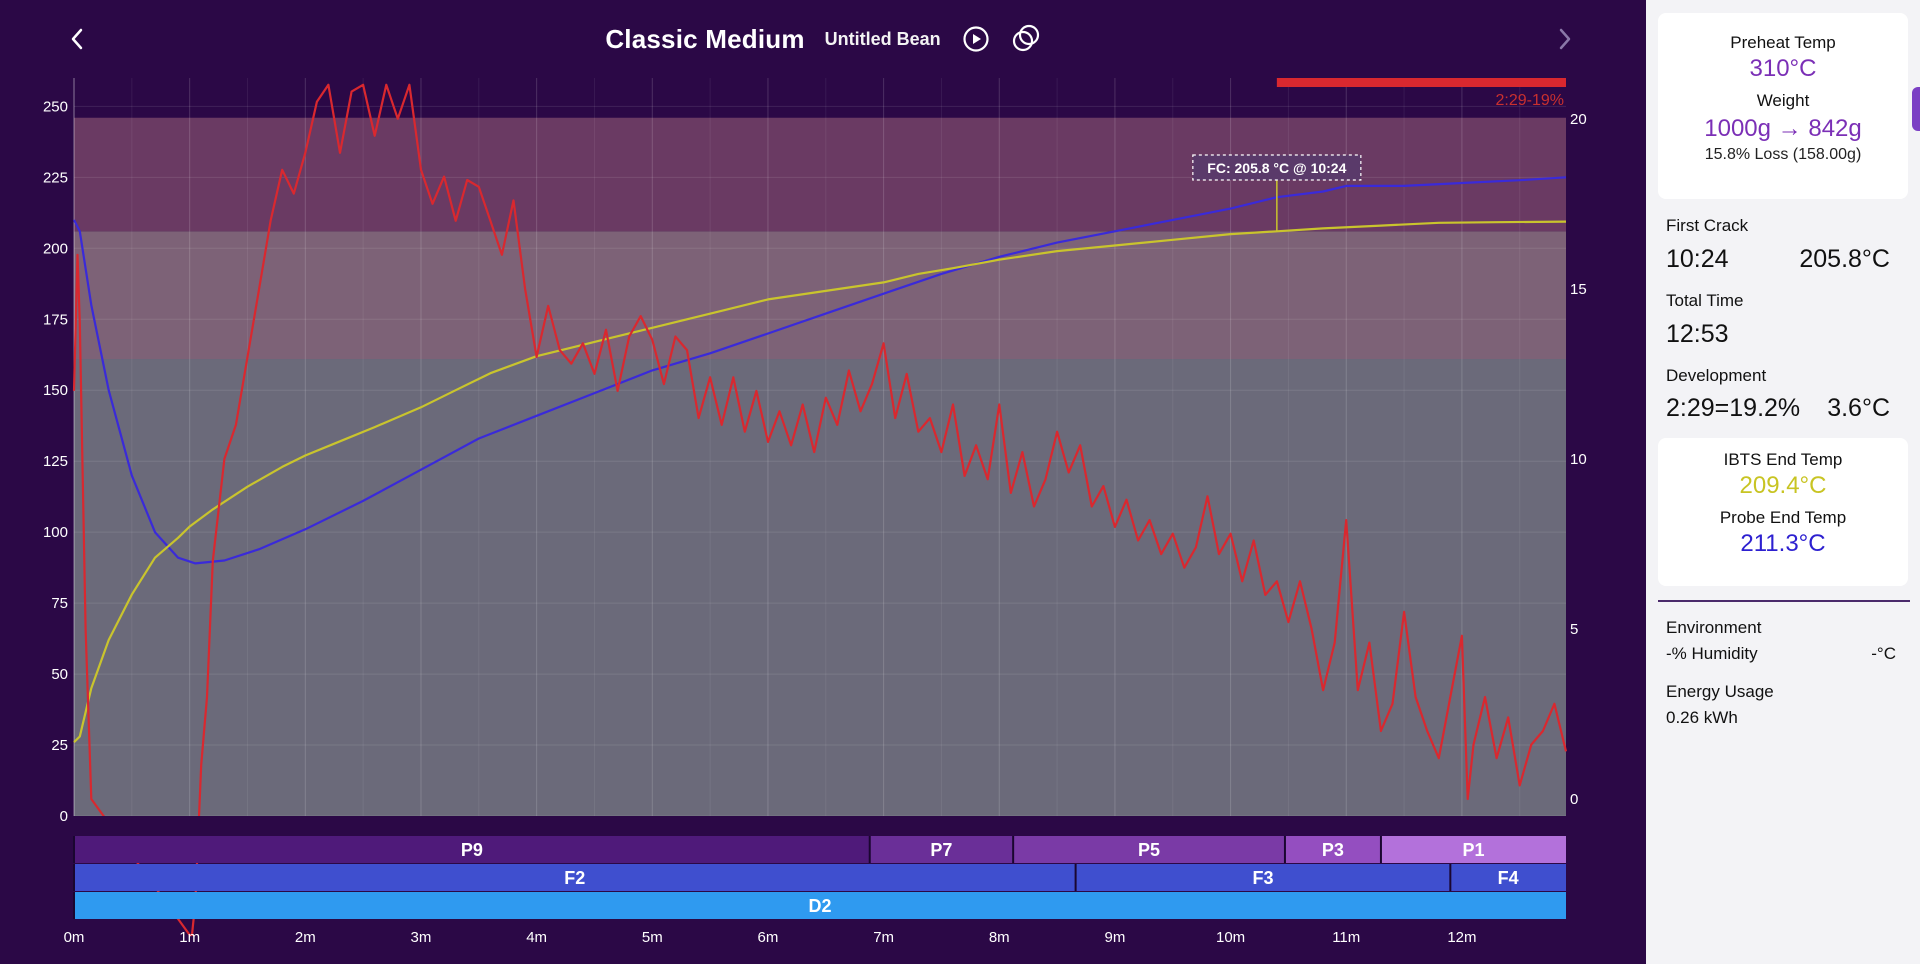 The width and height of the screenshot is (1920, 964). I want to click on overlap-circles-icon, so click(1025, 38).